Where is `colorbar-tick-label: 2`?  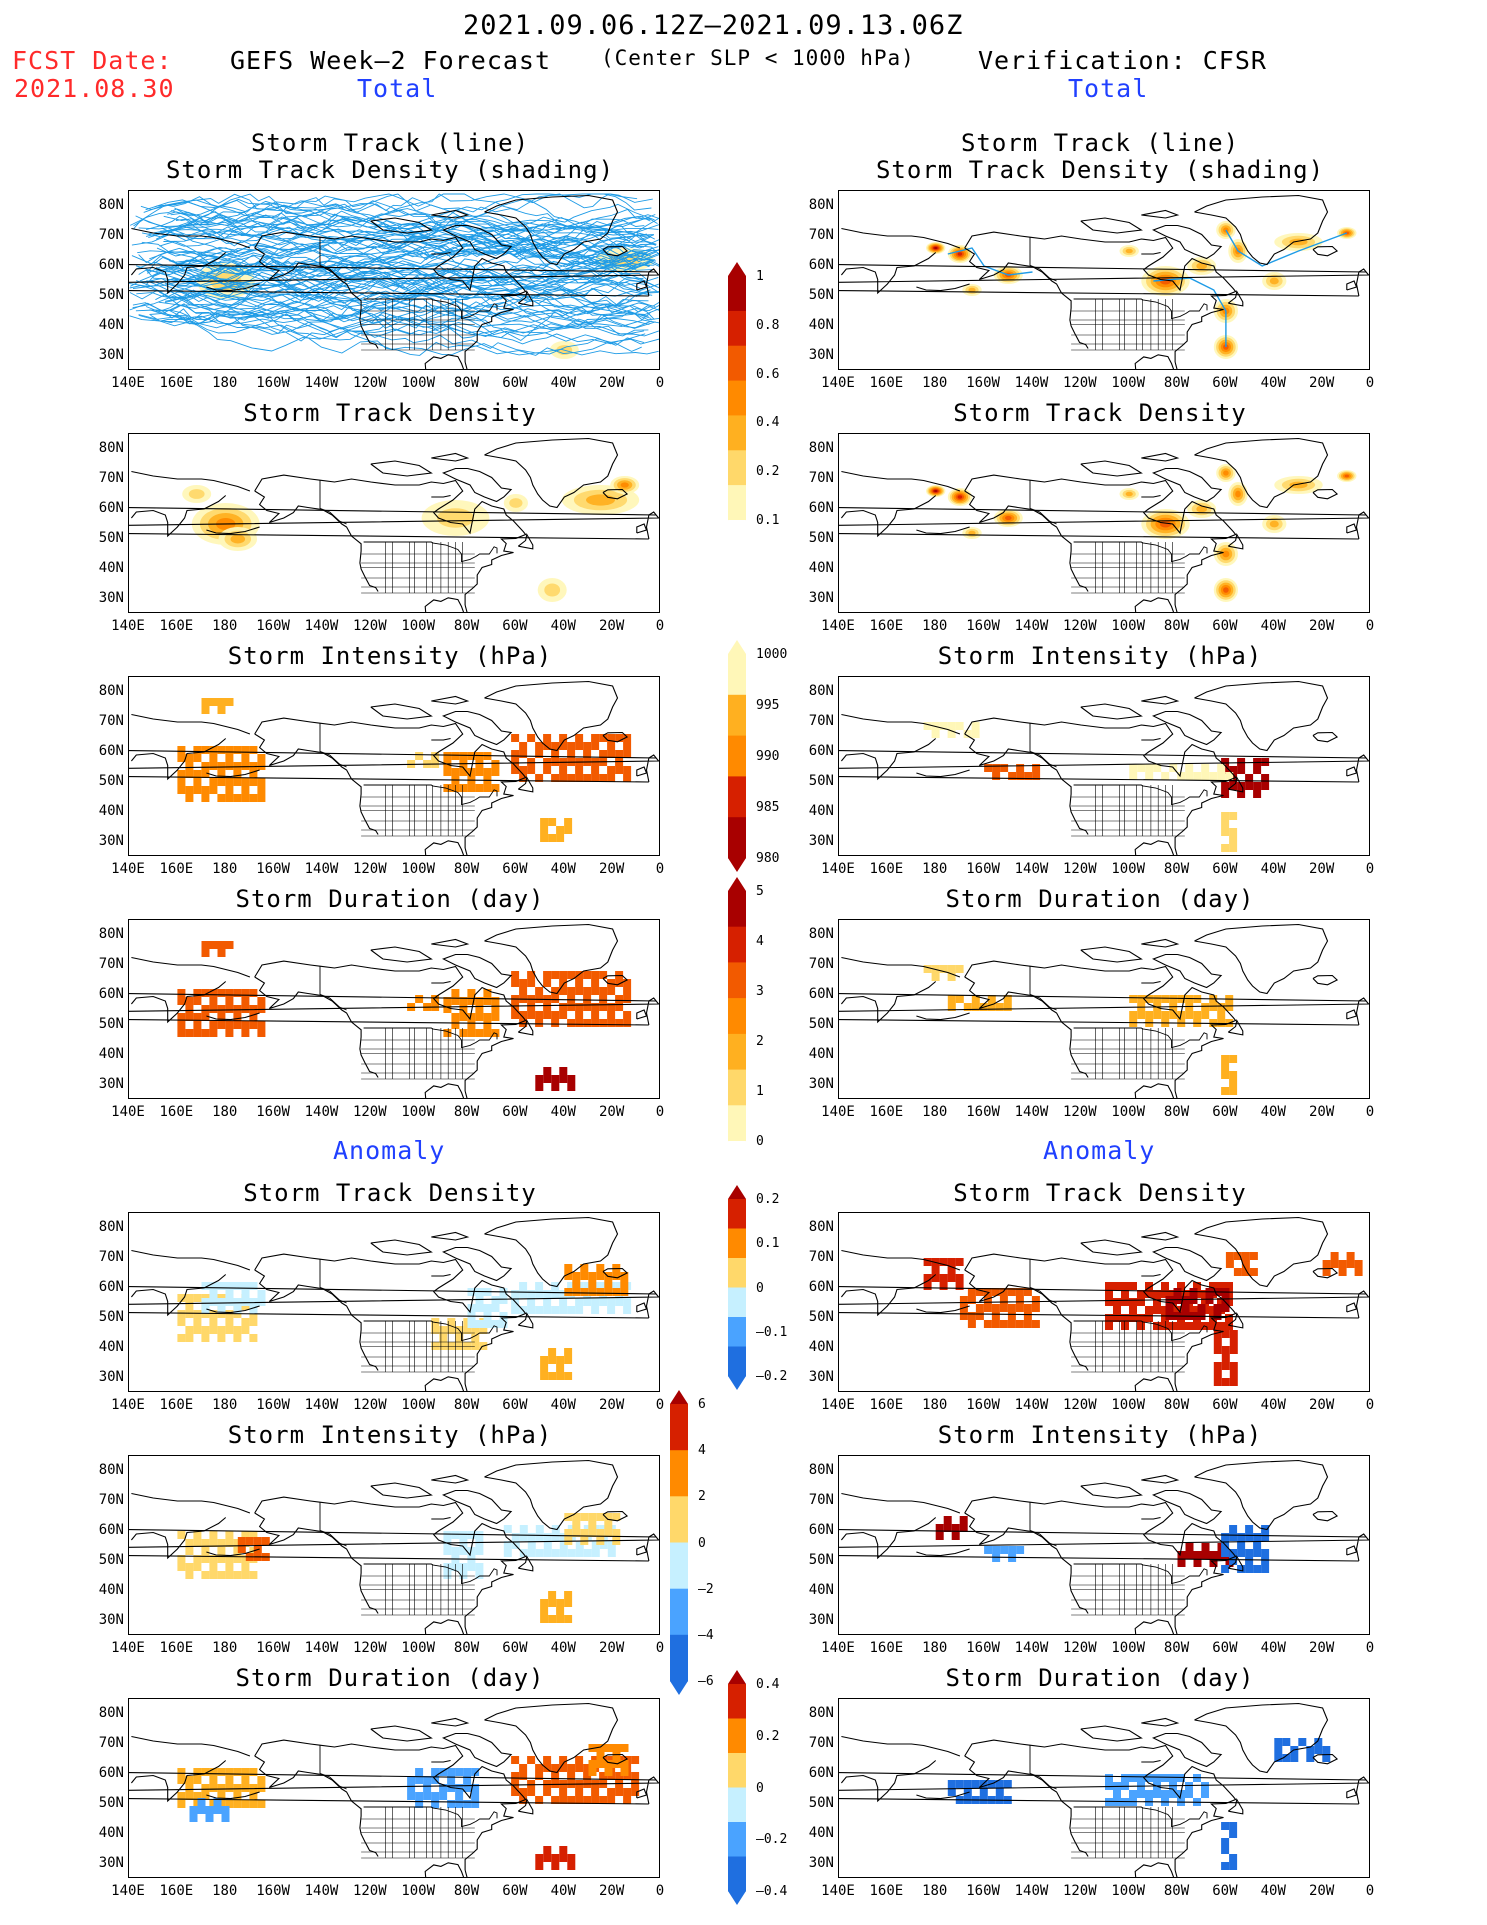 colorbar-tick-label: 2 is located at coordinates (702, 1497).